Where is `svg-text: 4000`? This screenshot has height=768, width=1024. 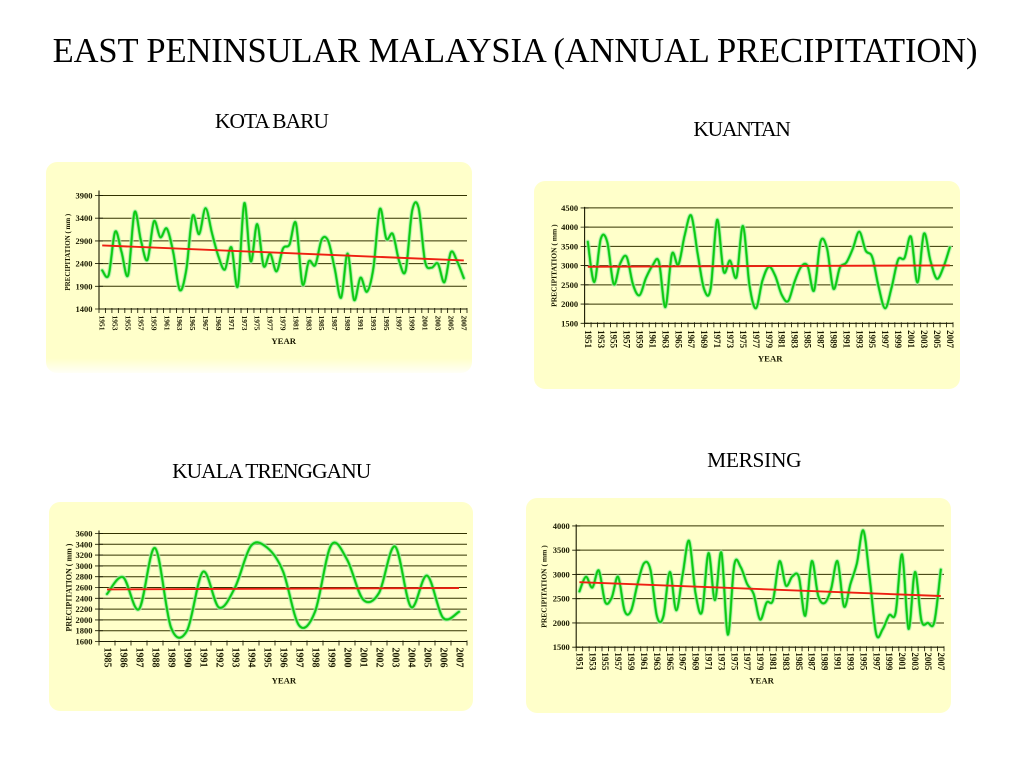 svg-text: 4000 is located at coordinates (561, 526).